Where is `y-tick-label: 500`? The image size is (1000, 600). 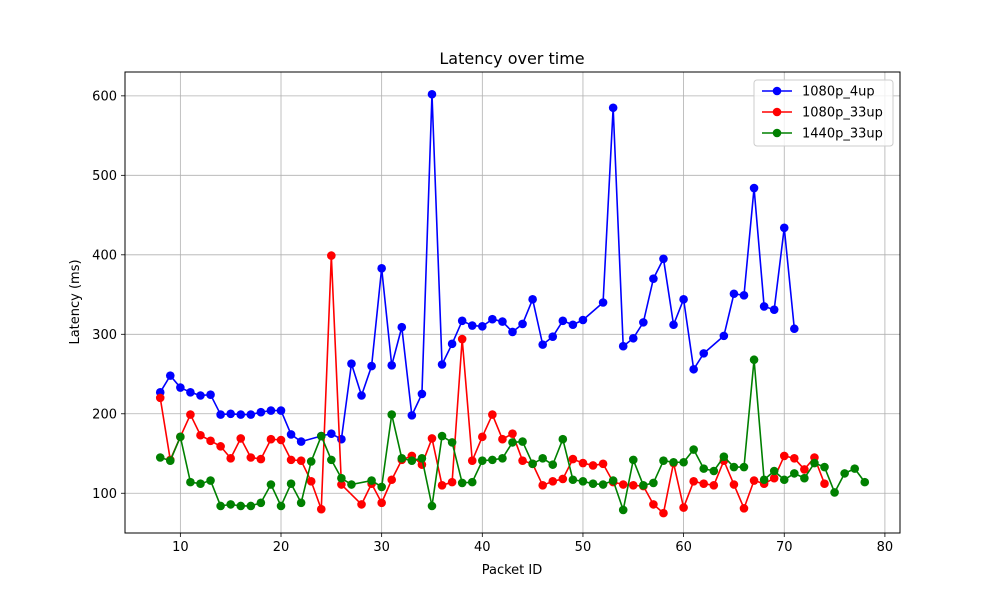
y-tick-label: 500 is located at coordinates (104, 176).